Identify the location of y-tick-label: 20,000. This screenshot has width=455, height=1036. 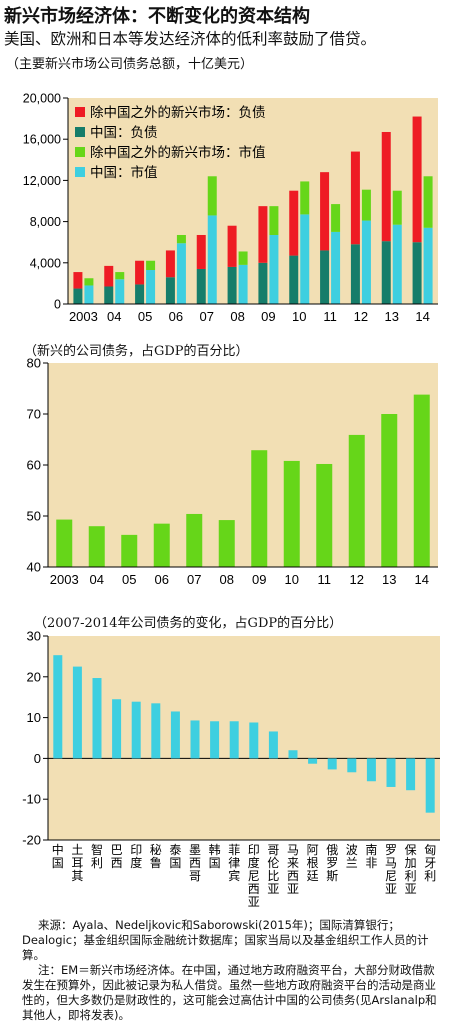
(42, 99).